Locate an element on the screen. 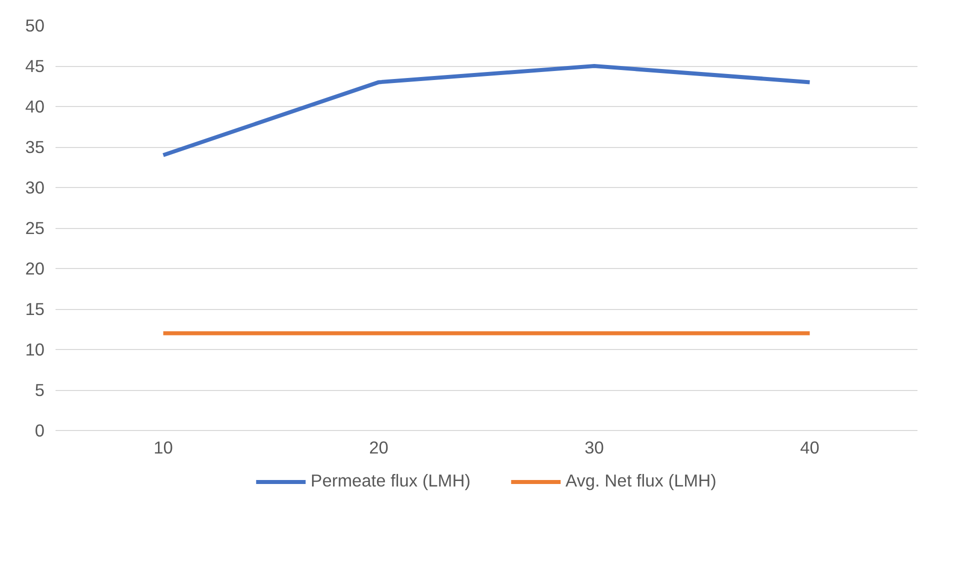  y-tick-label: 15 is located at coordinates (35, 309).